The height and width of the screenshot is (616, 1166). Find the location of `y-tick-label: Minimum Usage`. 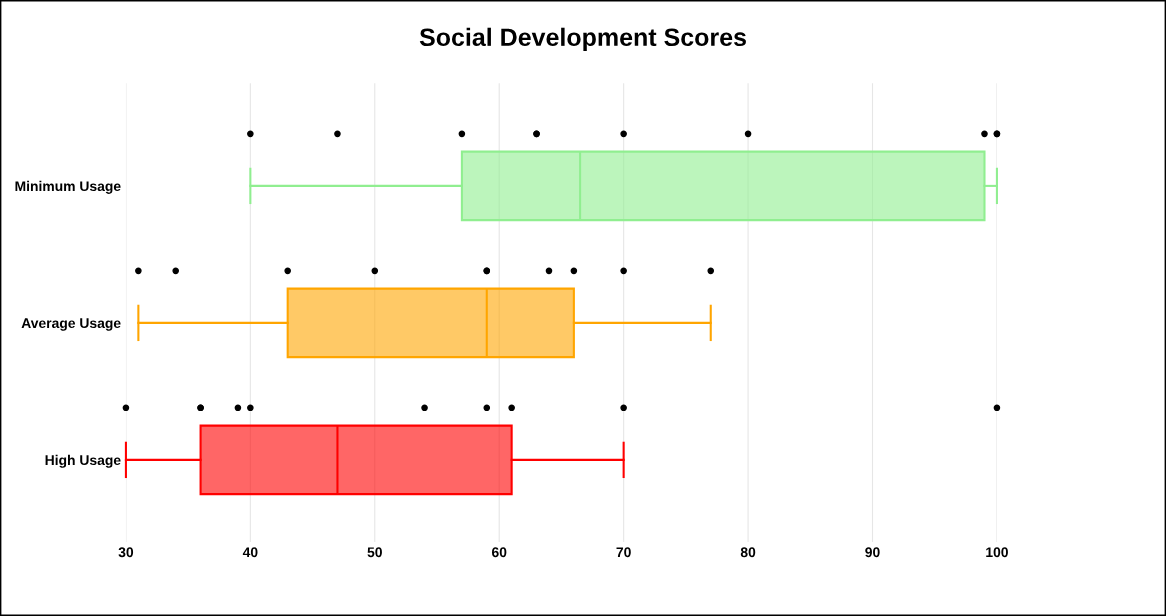

y-tick-label: Minimum Usage is located at coordinates (68, 187).